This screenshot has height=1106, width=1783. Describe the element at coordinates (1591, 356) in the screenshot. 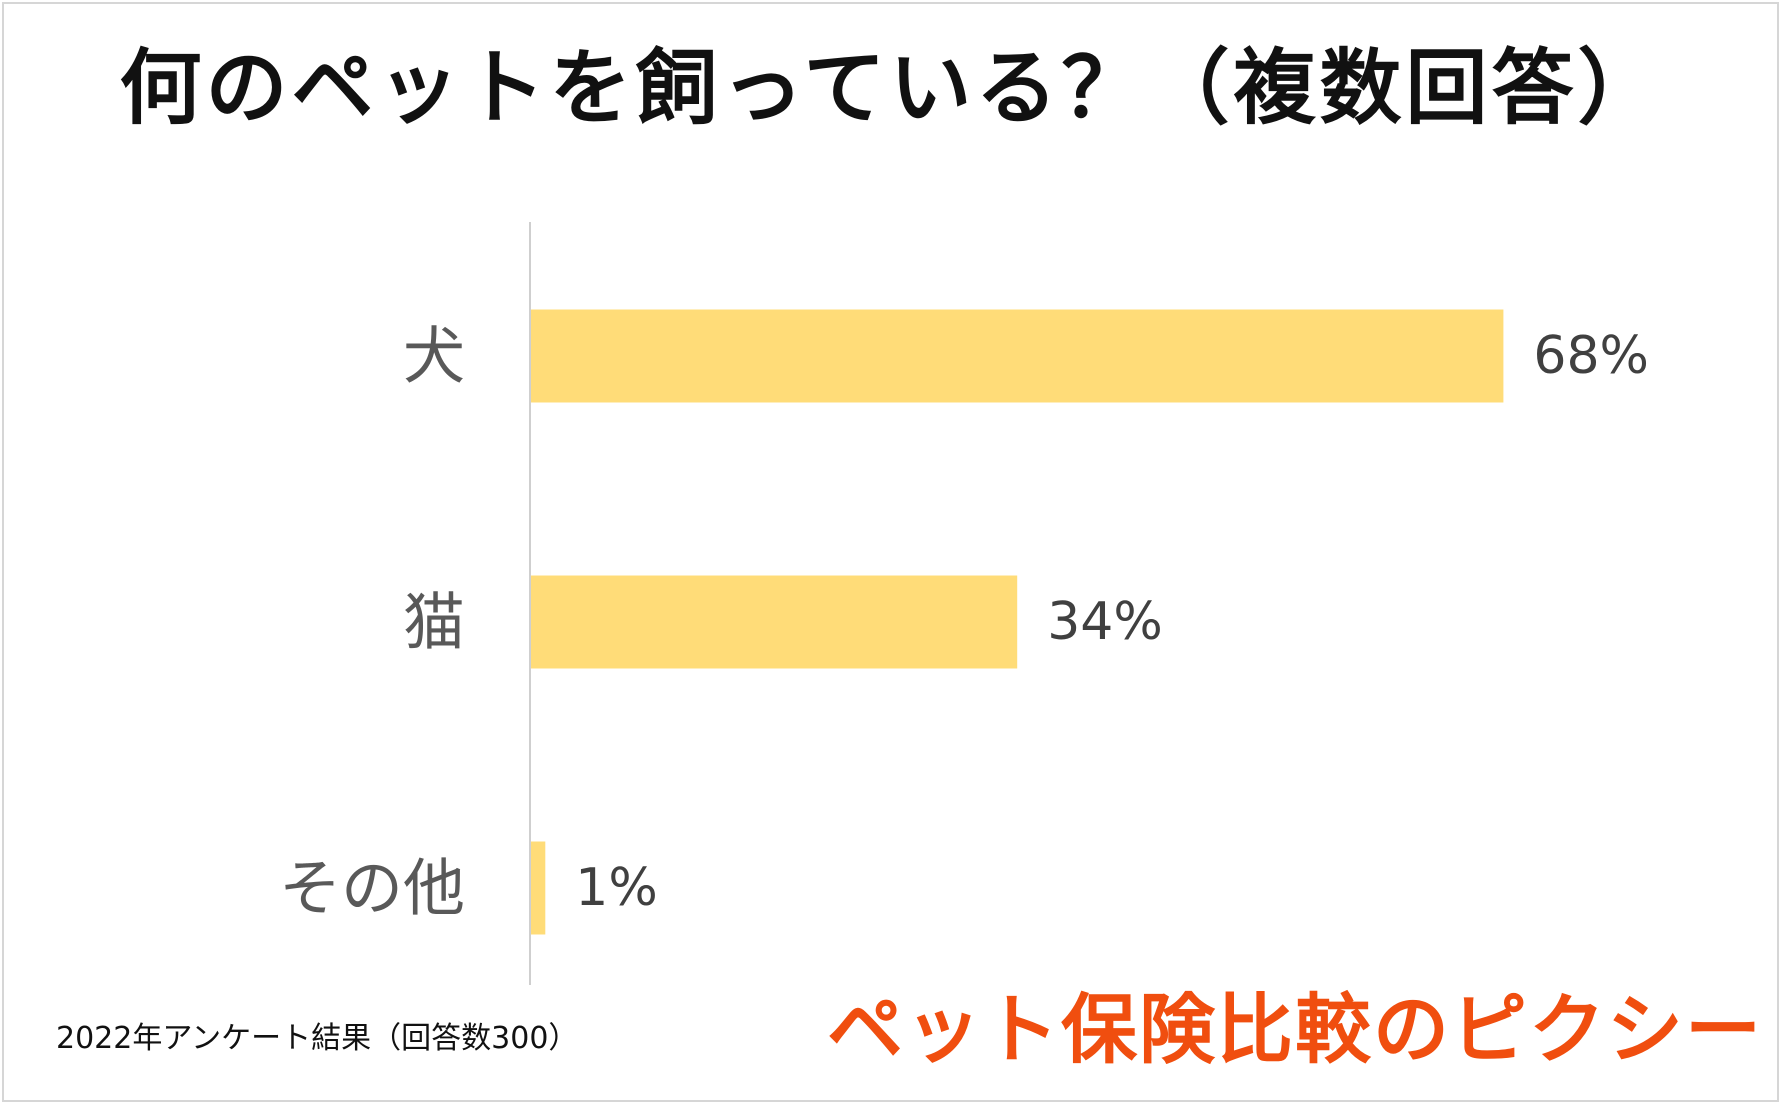

I see `value-label-1: 68%` at that location.